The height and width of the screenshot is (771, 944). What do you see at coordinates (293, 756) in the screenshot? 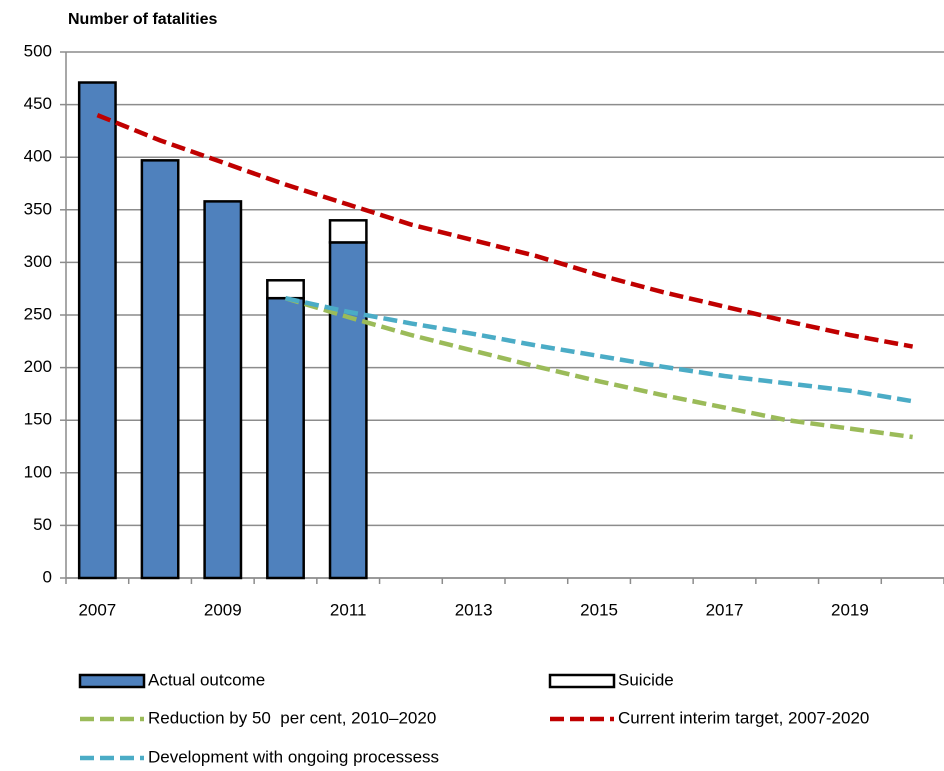
I see `legend-label: Development with ongoing processess` at bounding box center [293, 756].